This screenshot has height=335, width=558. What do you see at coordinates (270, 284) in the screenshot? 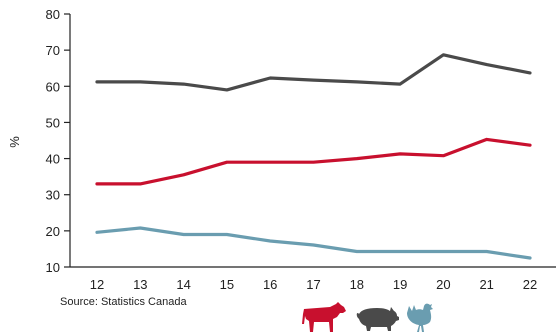
I see `x-tick-label: 16` at bounding box center [270, 284].